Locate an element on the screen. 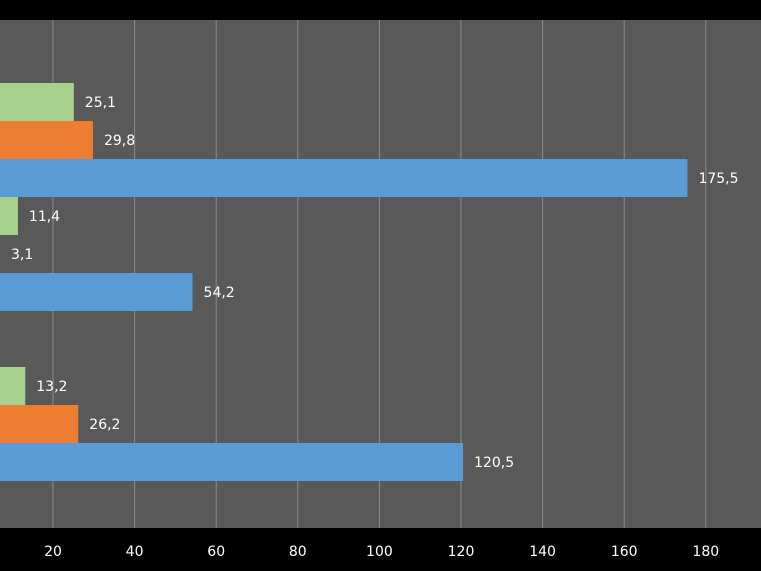 This screenshot has height=571, width=761. data-label-series-1-cat-0: 26,2 is located at coordinates (104, 425).